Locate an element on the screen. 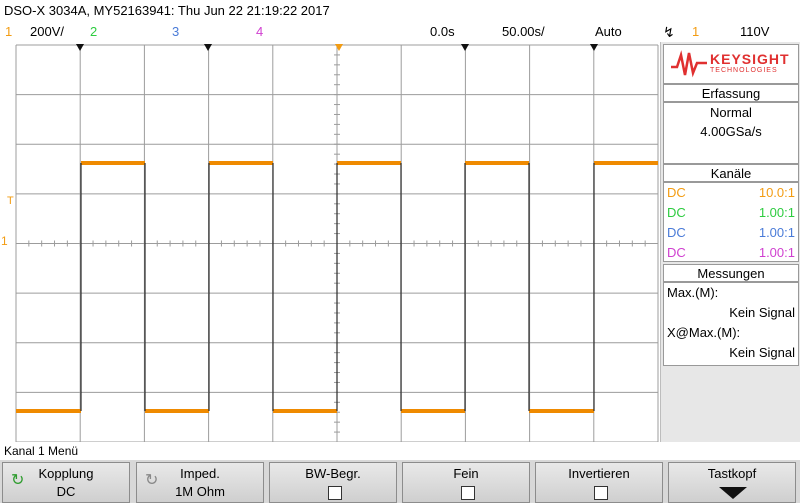 The image size is (800, 503). bw-limit-softkey: BW-Begr. is located at coordinates (333, 482).